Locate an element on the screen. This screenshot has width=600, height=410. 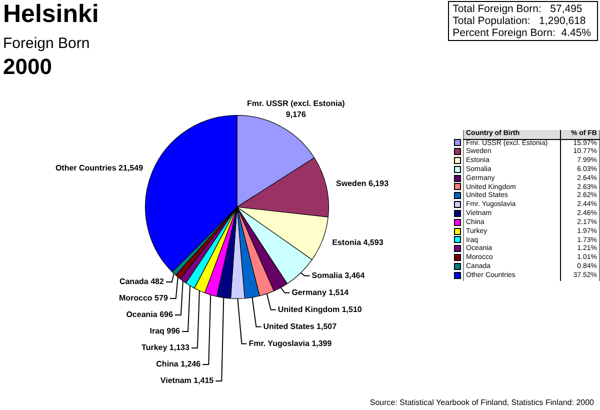
text: Total Foreign Born: 57,495 is located at coordinates (517, 9).